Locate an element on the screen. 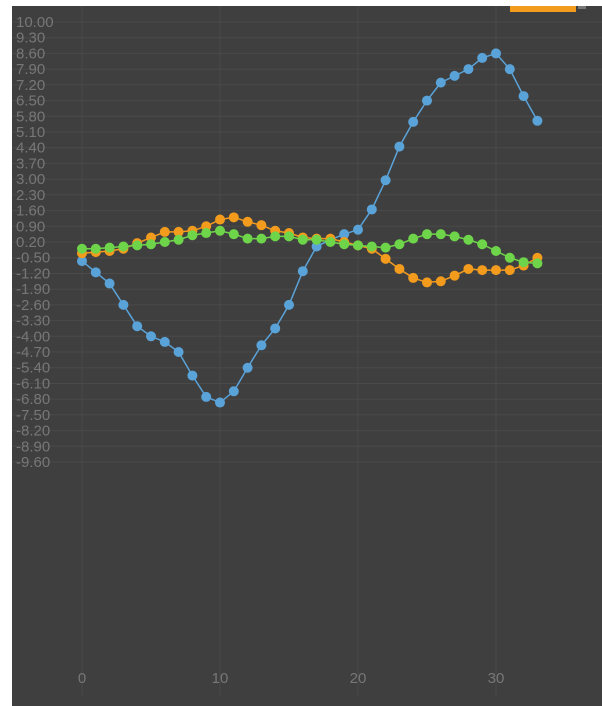 This screenshot has width=602, height=706. y-tick-label: -2.60 is located at coordinates (33, 305).